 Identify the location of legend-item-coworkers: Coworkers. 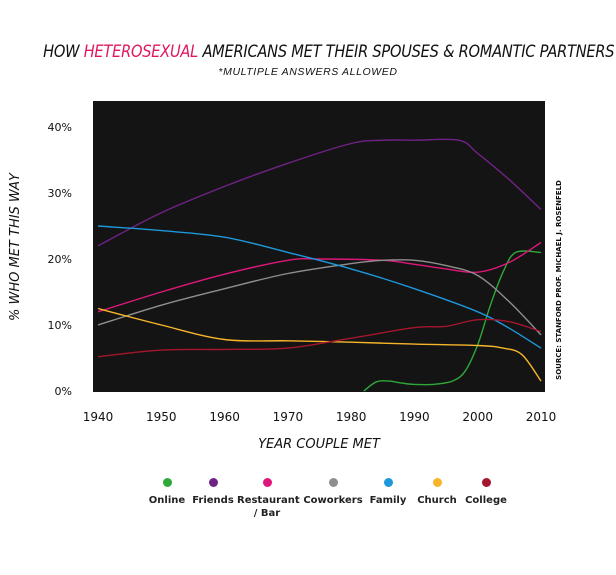
(333, 492).